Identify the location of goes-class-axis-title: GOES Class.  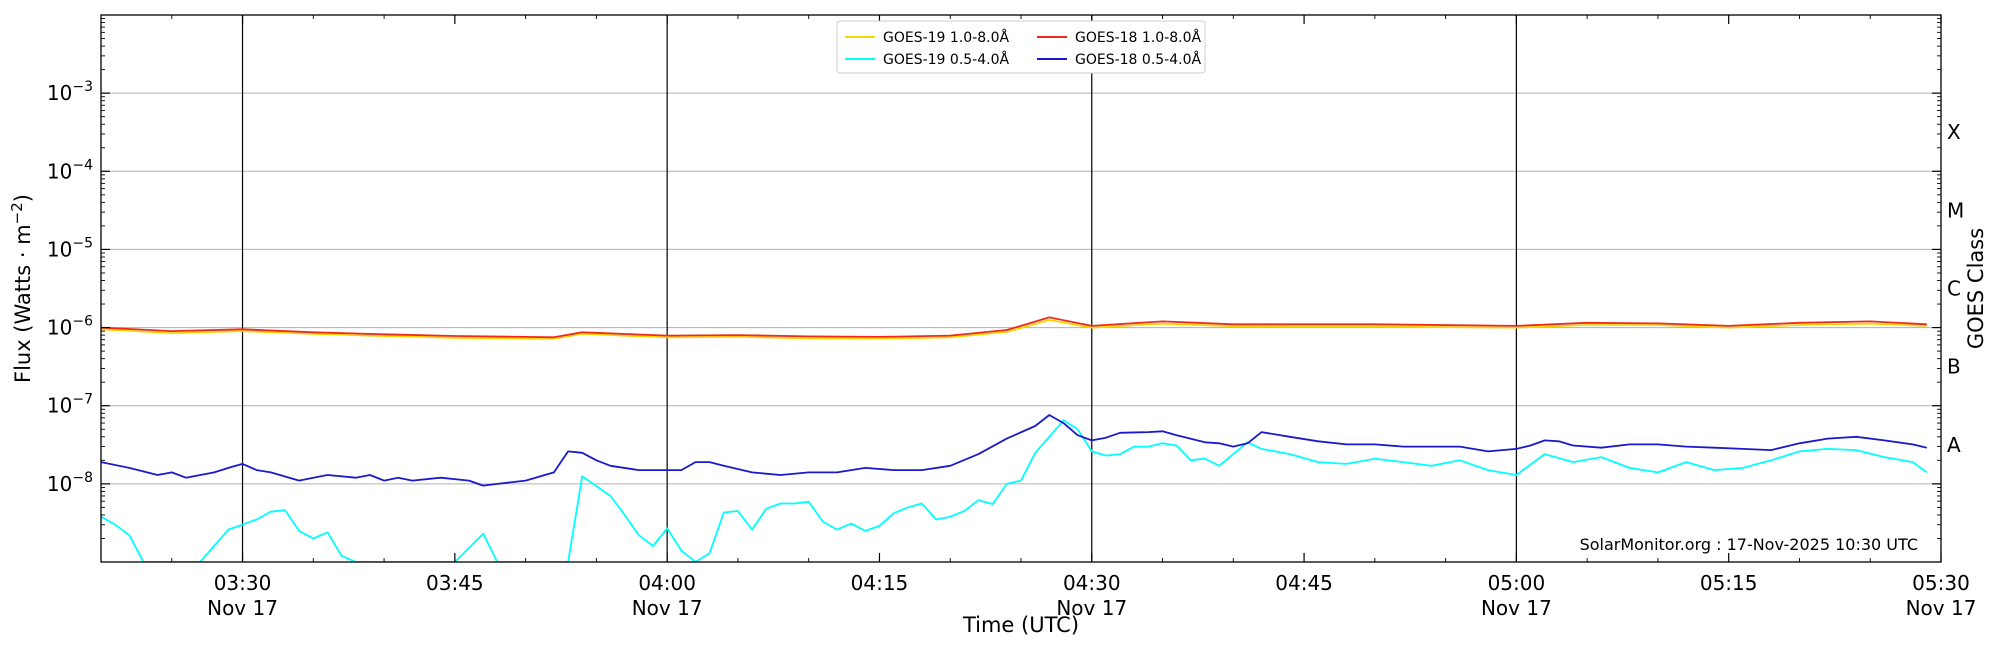
(1976, 288).